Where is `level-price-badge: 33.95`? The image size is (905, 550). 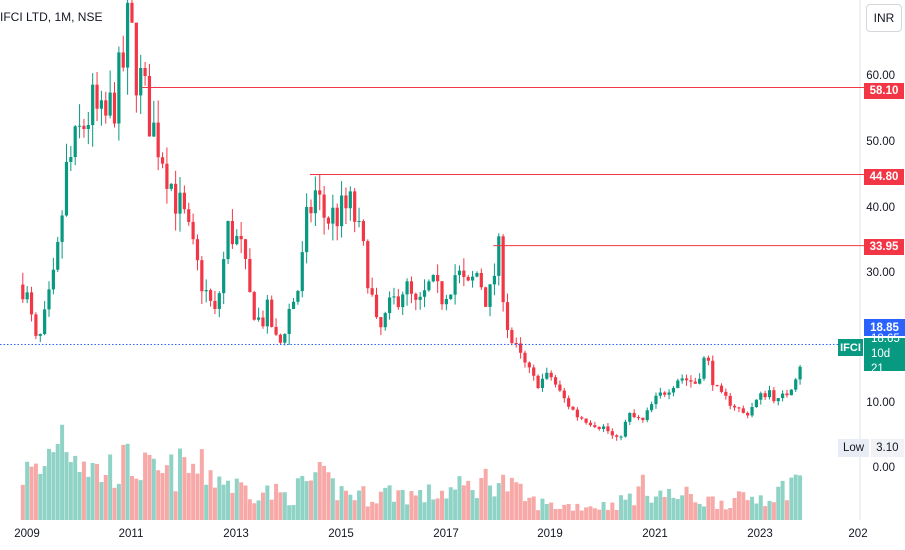
level-price-badge: 33.95 is located at coordinates (884, 247).